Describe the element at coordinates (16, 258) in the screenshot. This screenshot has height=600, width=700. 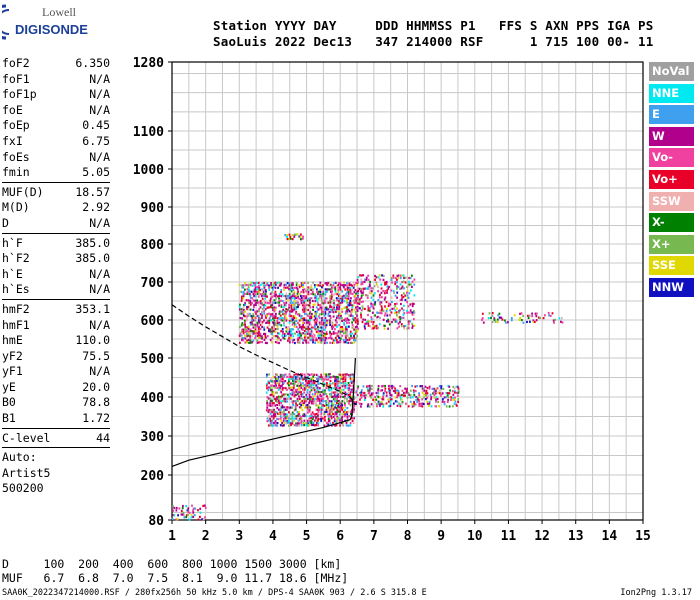
I see `param-label: h`F2` at that location.